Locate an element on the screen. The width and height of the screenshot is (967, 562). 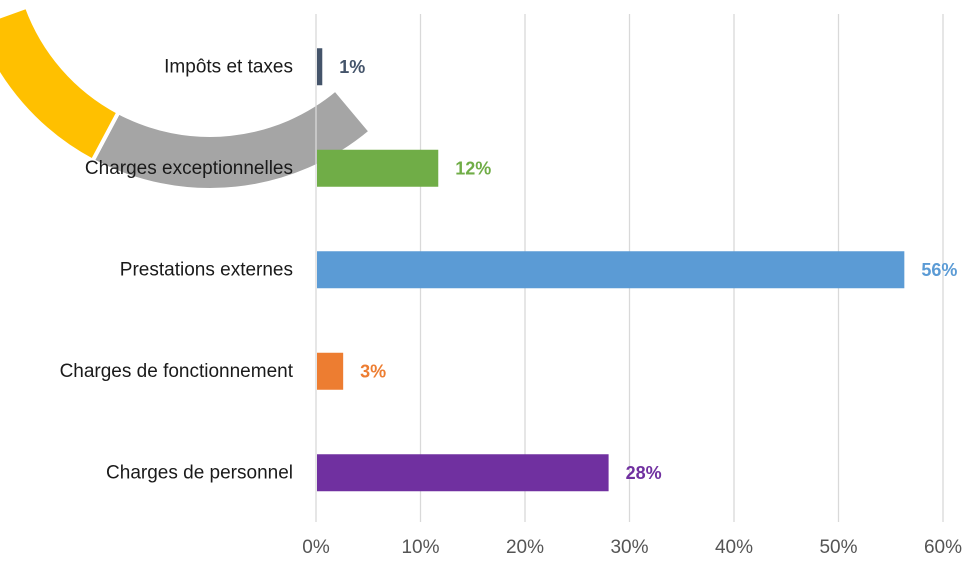
category-label: Charges exceptionnelles is located at coordinates (189, 168).